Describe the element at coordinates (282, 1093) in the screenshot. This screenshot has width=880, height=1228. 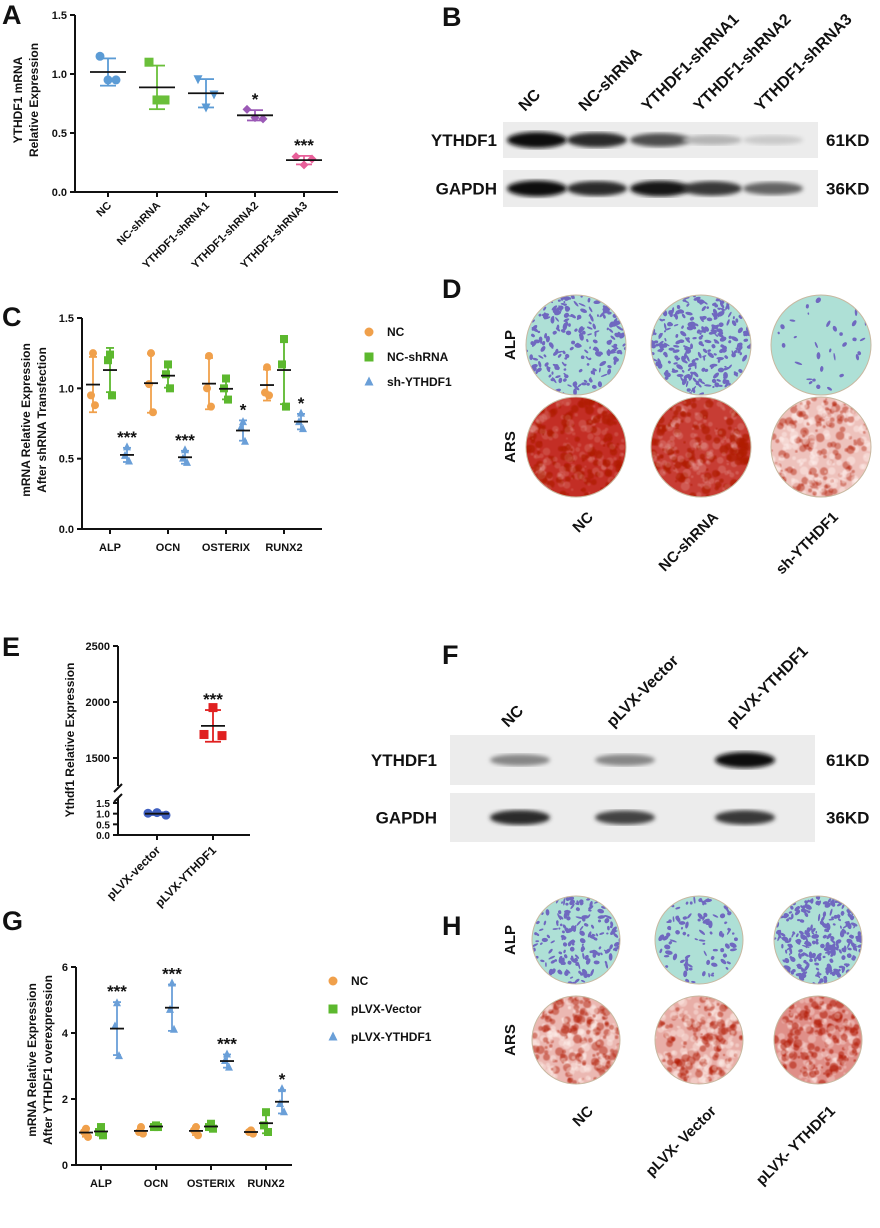
I see `group-runx2-plvx-ythdf1: *` at that location.